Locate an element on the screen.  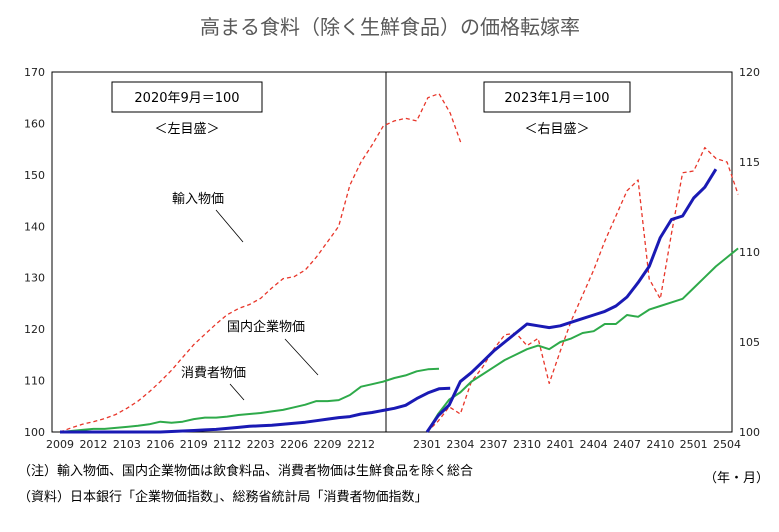
footnote-note: （注）輸入物価、国内企業物価は飲食料品、消費者物価は生鮮食品を除く総合 is located at coordinates (246, 471).